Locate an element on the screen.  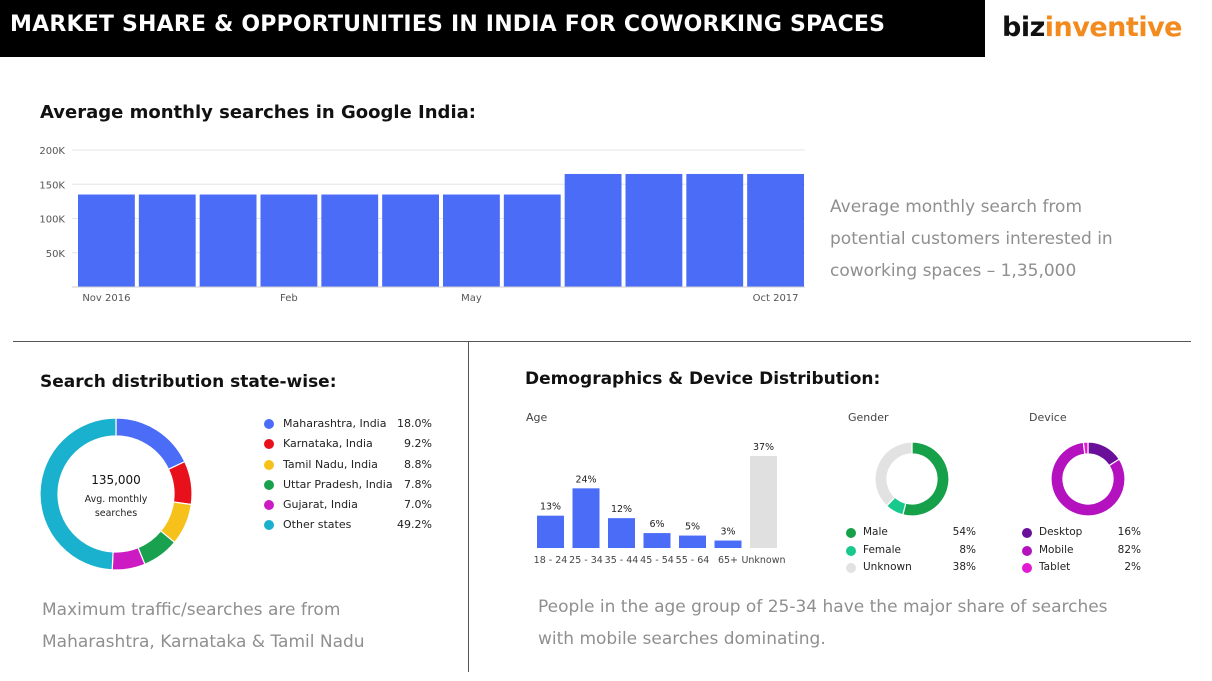
bar-apr-2017 is located at coordinates (410, 240).